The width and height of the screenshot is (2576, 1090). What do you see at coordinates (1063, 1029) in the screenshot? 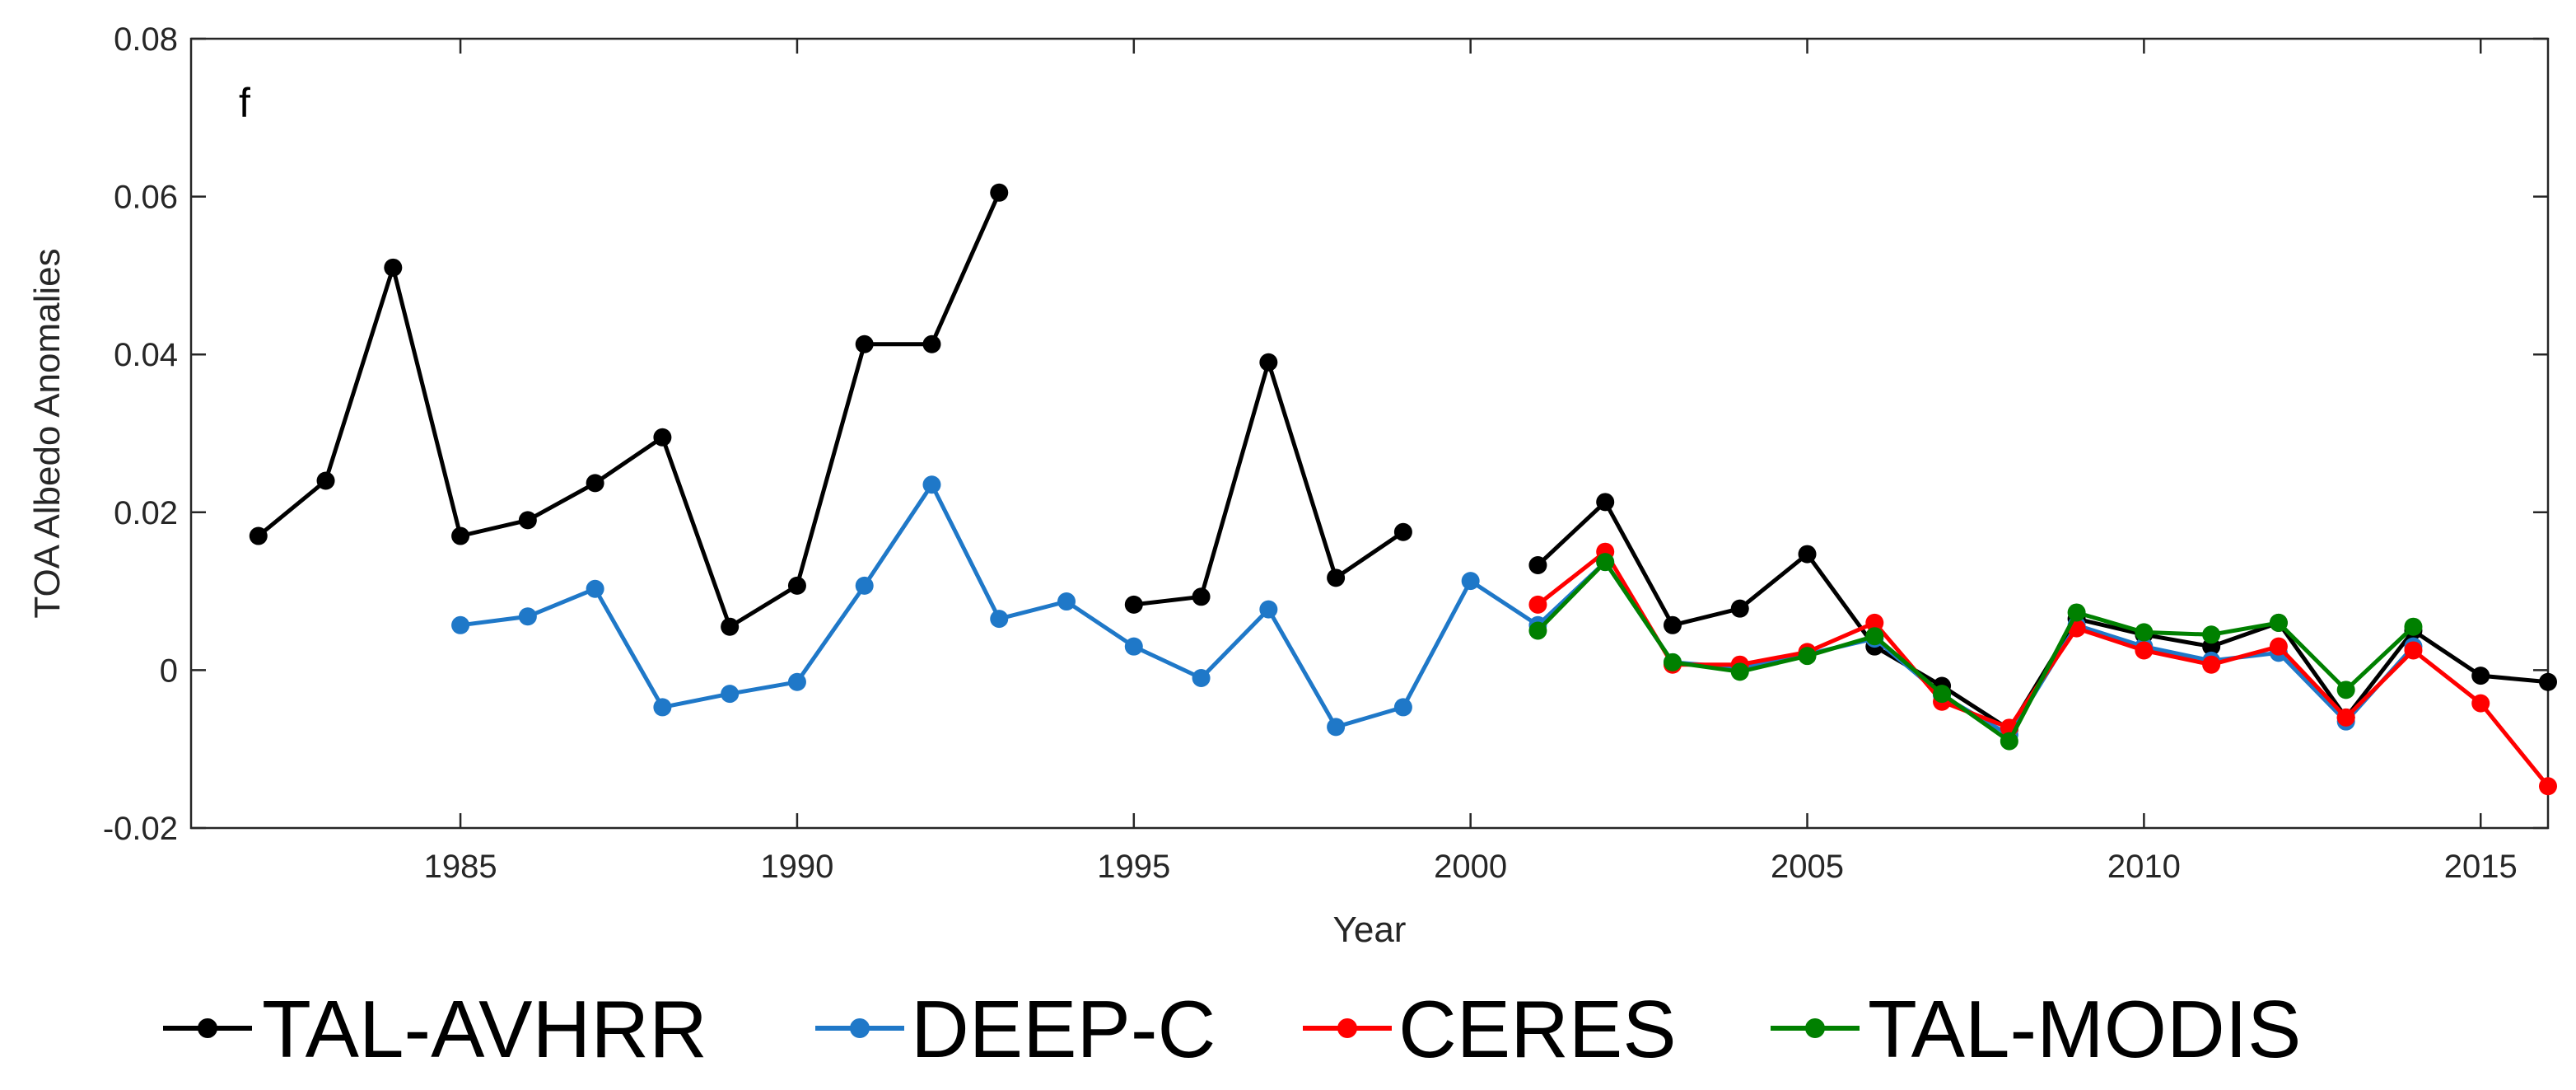
I see `legend-label-deep-c: DEEP-C` at bounding box center [1063, 1029].